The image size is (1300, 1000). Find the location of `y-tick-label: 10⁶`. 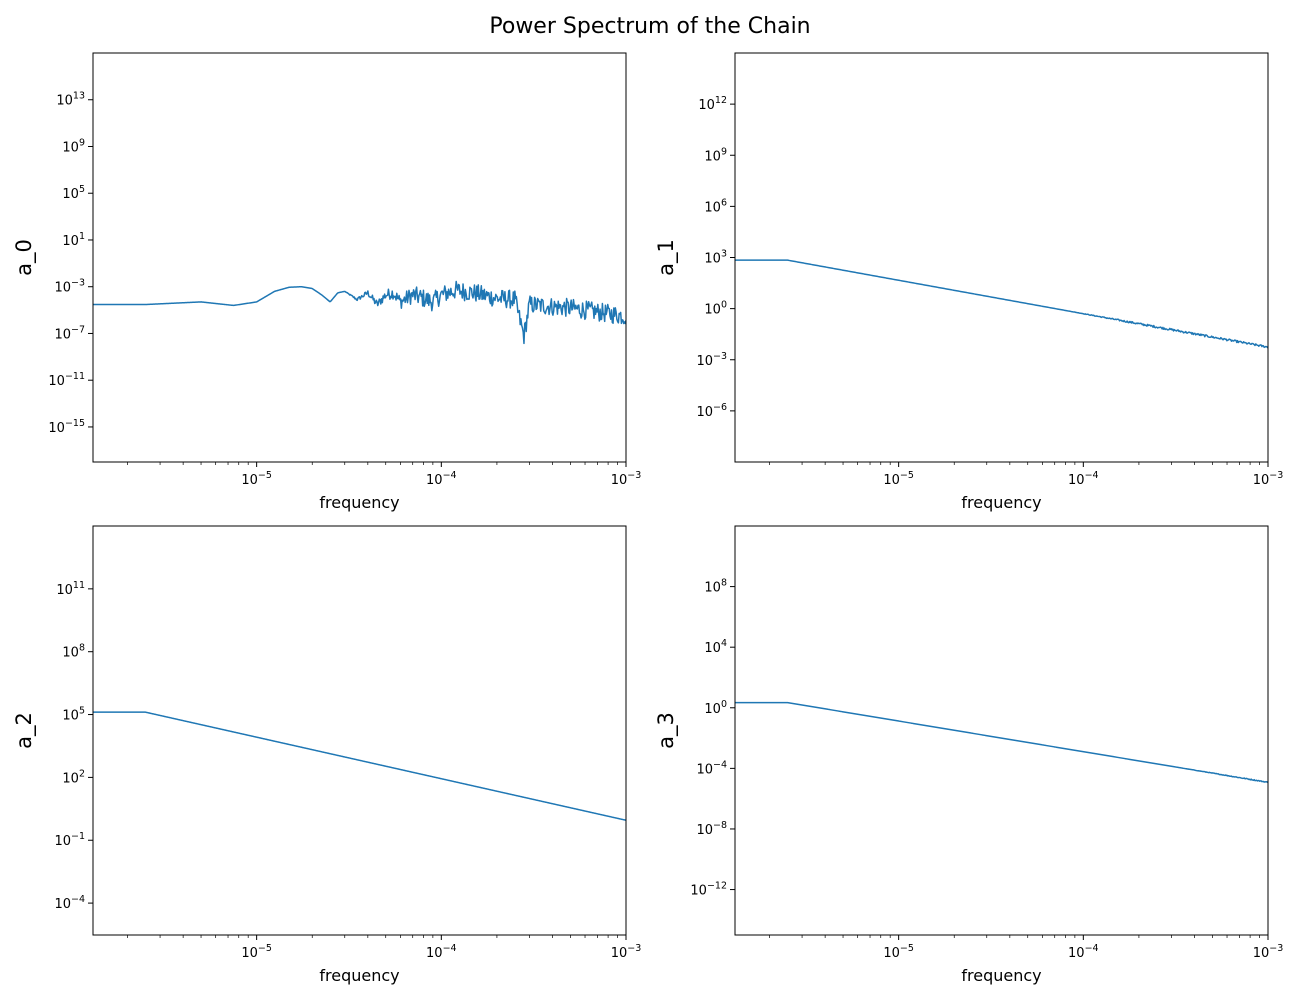

y-tick-label: 10⁶ is located at coordinates (715, 206).